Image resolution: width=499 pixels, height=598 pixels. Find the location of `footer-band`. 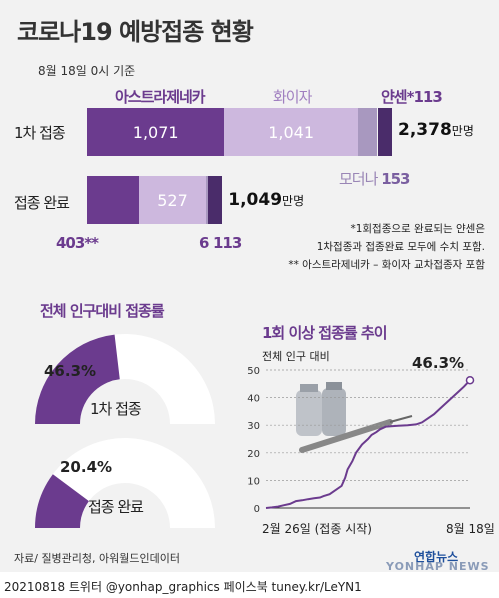

footer-band is located at coordinates (249, 585).